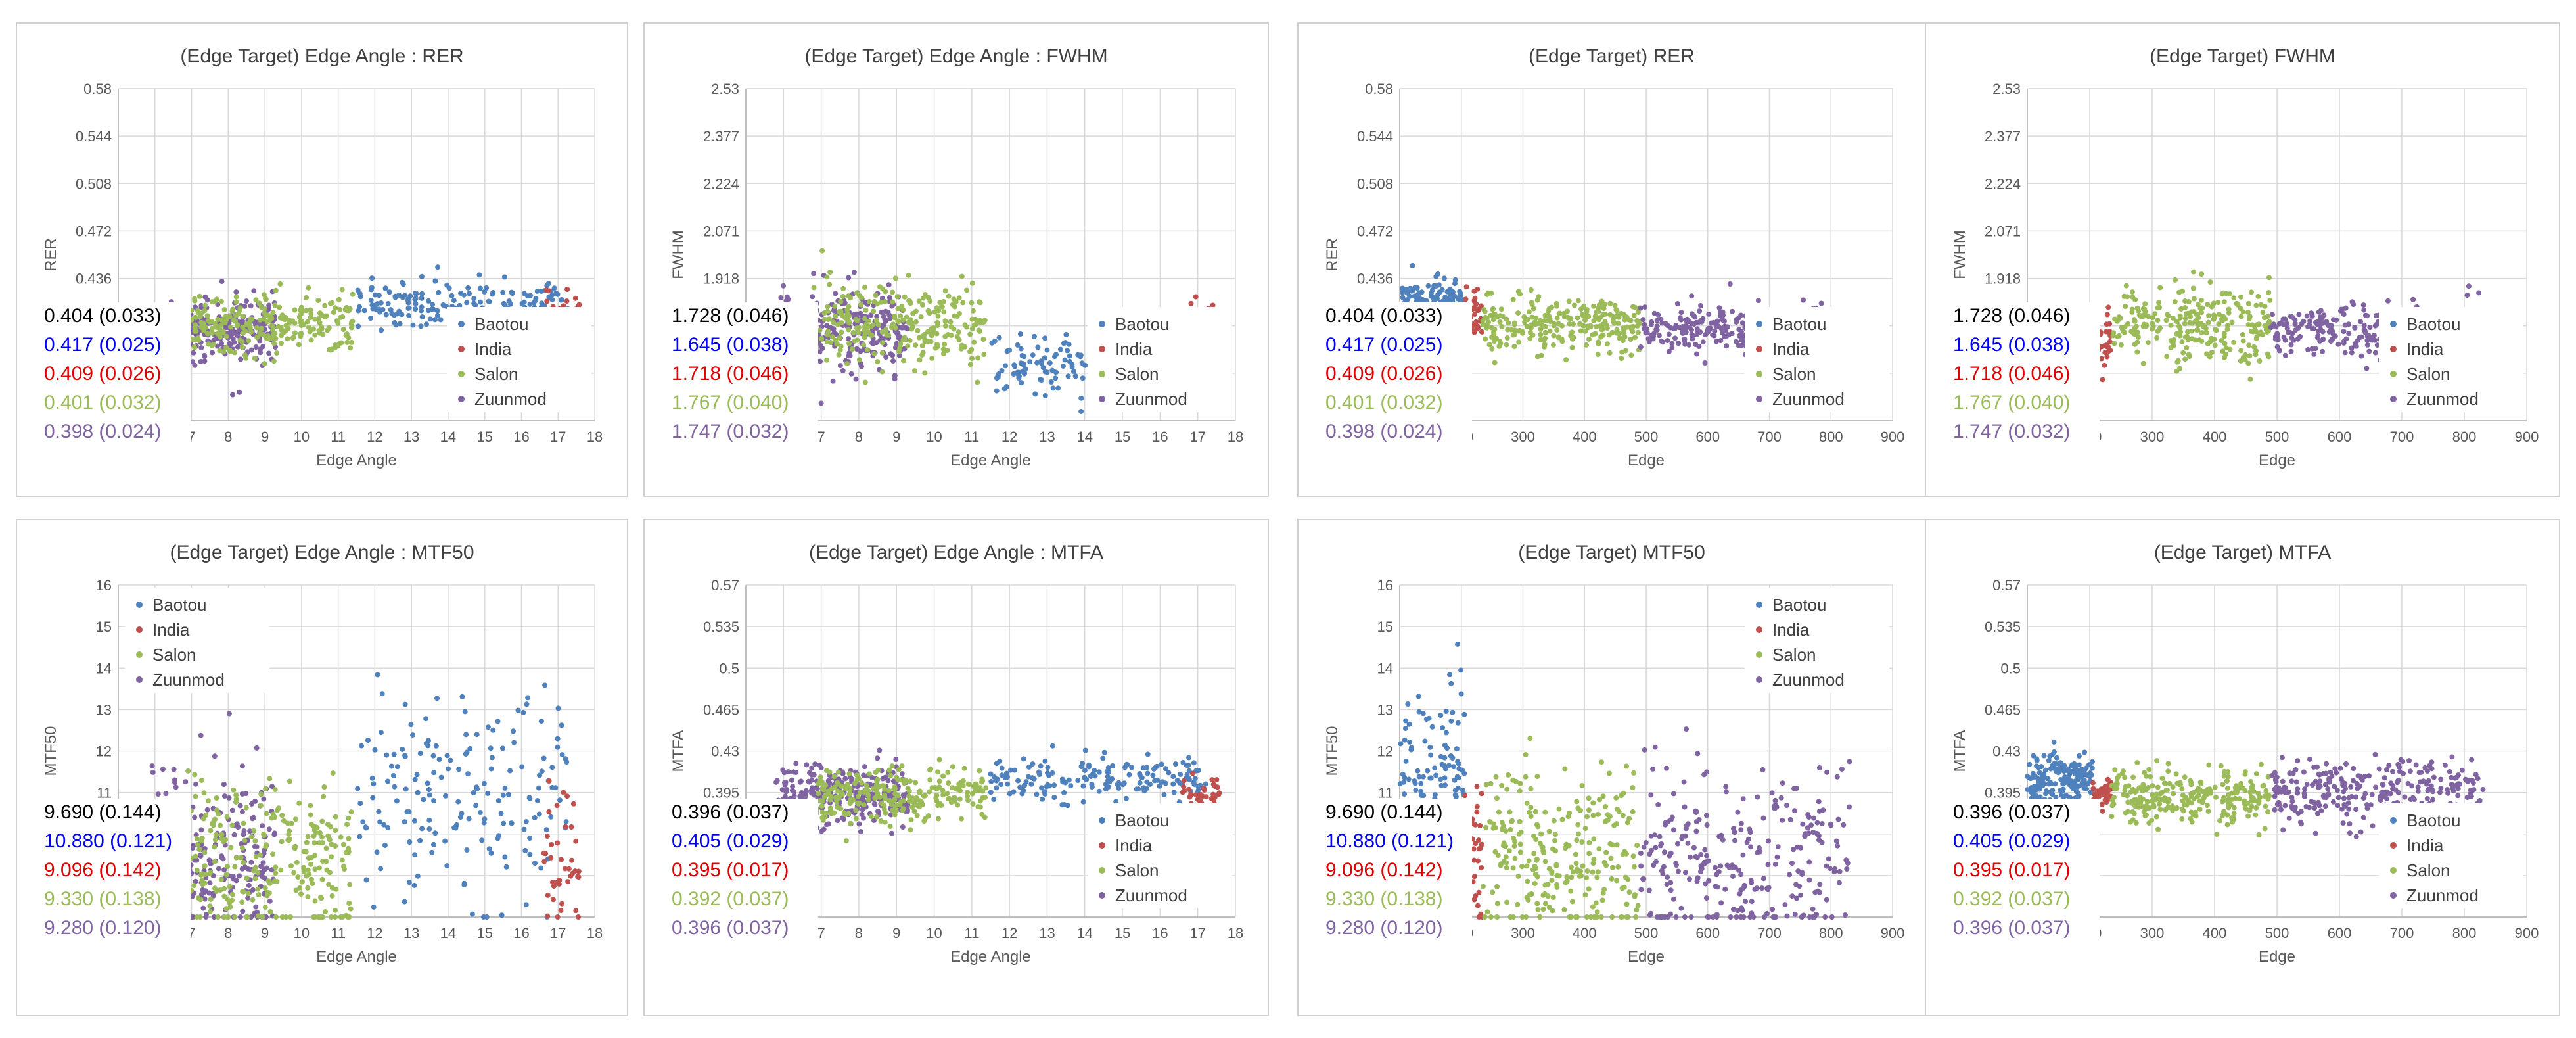 This screenshot has width=2576, height=1038. Describe the element at coordinates (1612, 56) in the screenshot. I see `chart-title: (Edge Target) RER` at that location.